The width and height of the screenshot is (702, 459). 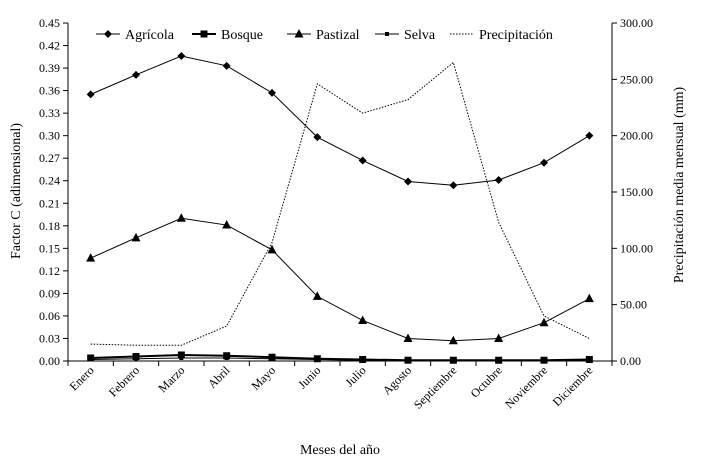 I want to click on y-tick-label: 0.39, so click(x=49, y=68).